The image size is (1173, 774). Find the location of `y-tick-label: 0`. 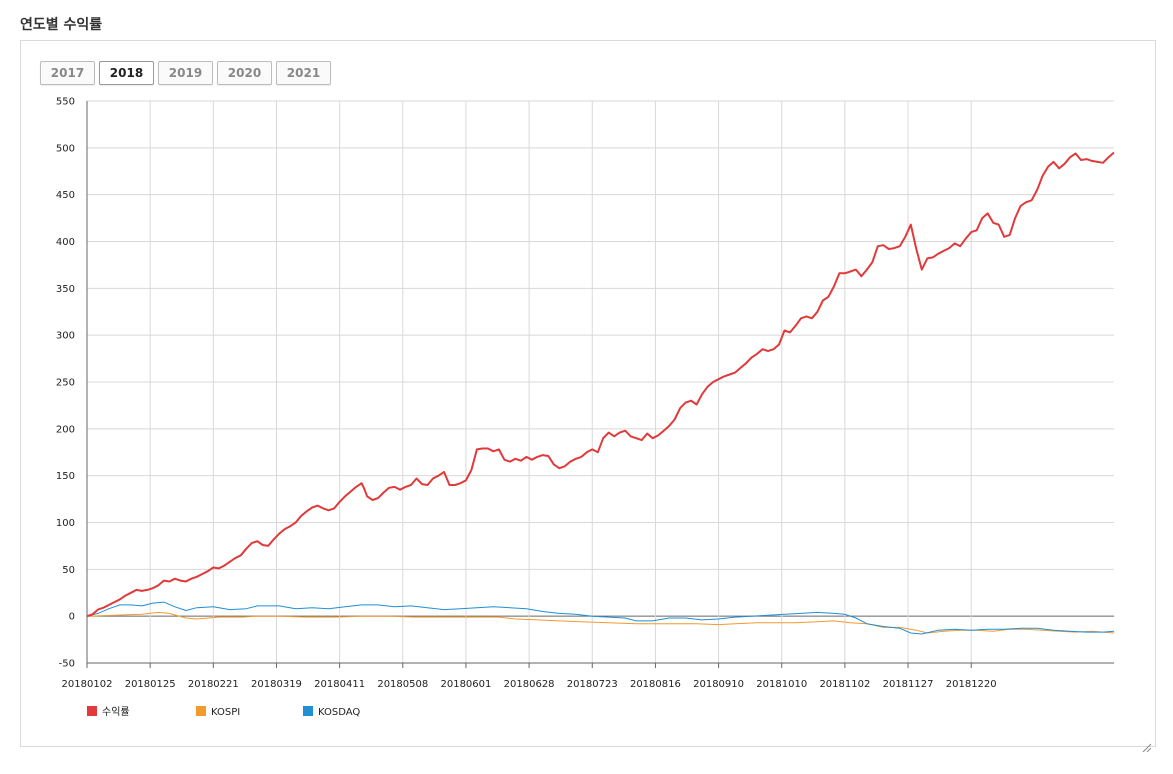

y-tick-label: 0 is located at coordinates (72, 617).